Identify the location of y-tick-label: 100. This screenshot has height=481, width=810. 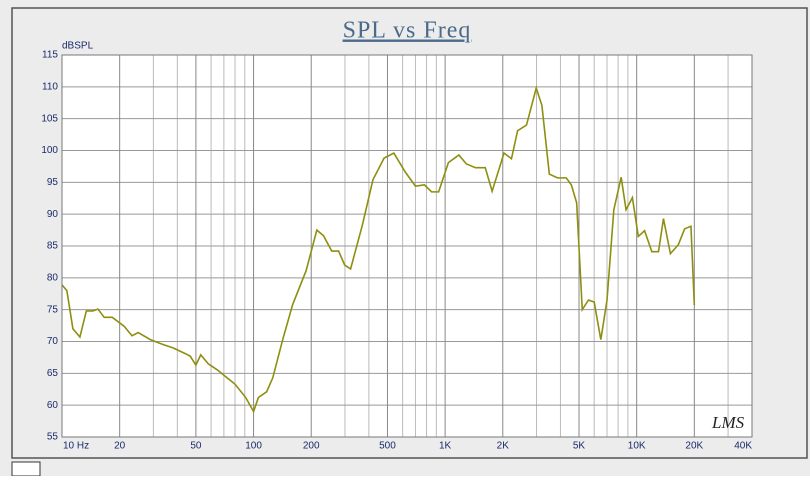
(49, 150).